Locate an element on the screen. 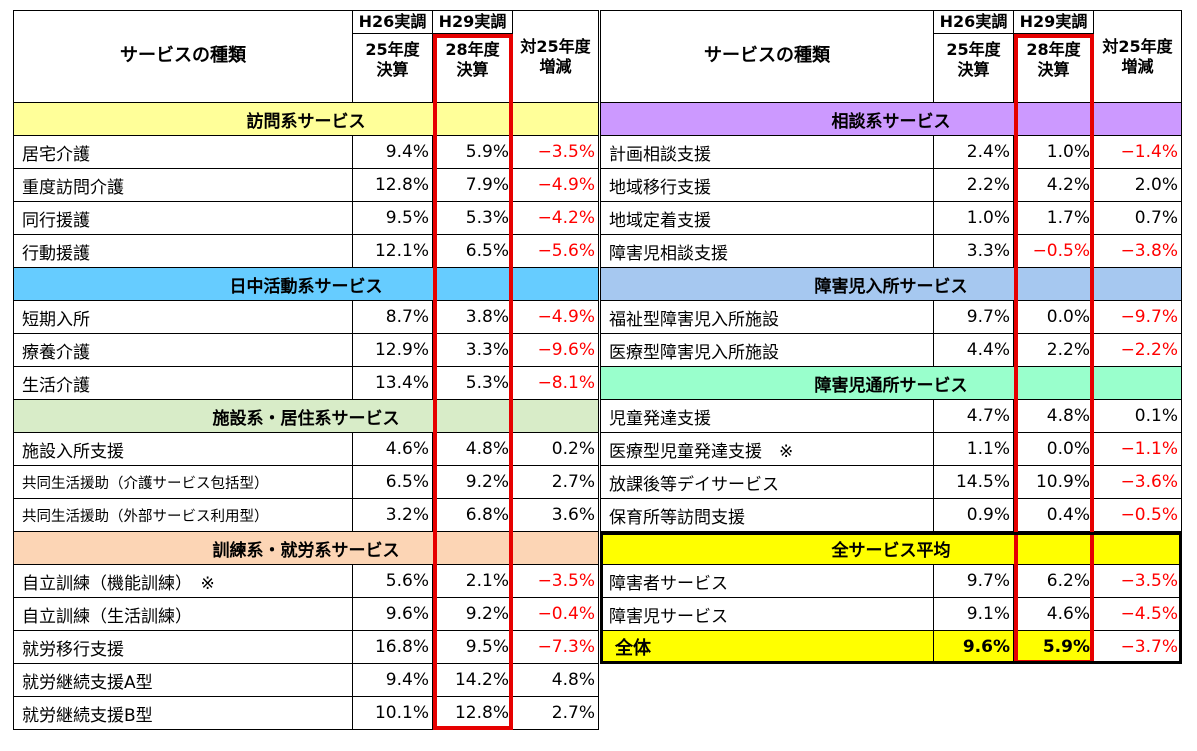 The width and height of the screenshot is (1197, 751). table-row: 就労継続支援B型 10.1% 12.8% 2.7% is located at coordinates (306, 713).